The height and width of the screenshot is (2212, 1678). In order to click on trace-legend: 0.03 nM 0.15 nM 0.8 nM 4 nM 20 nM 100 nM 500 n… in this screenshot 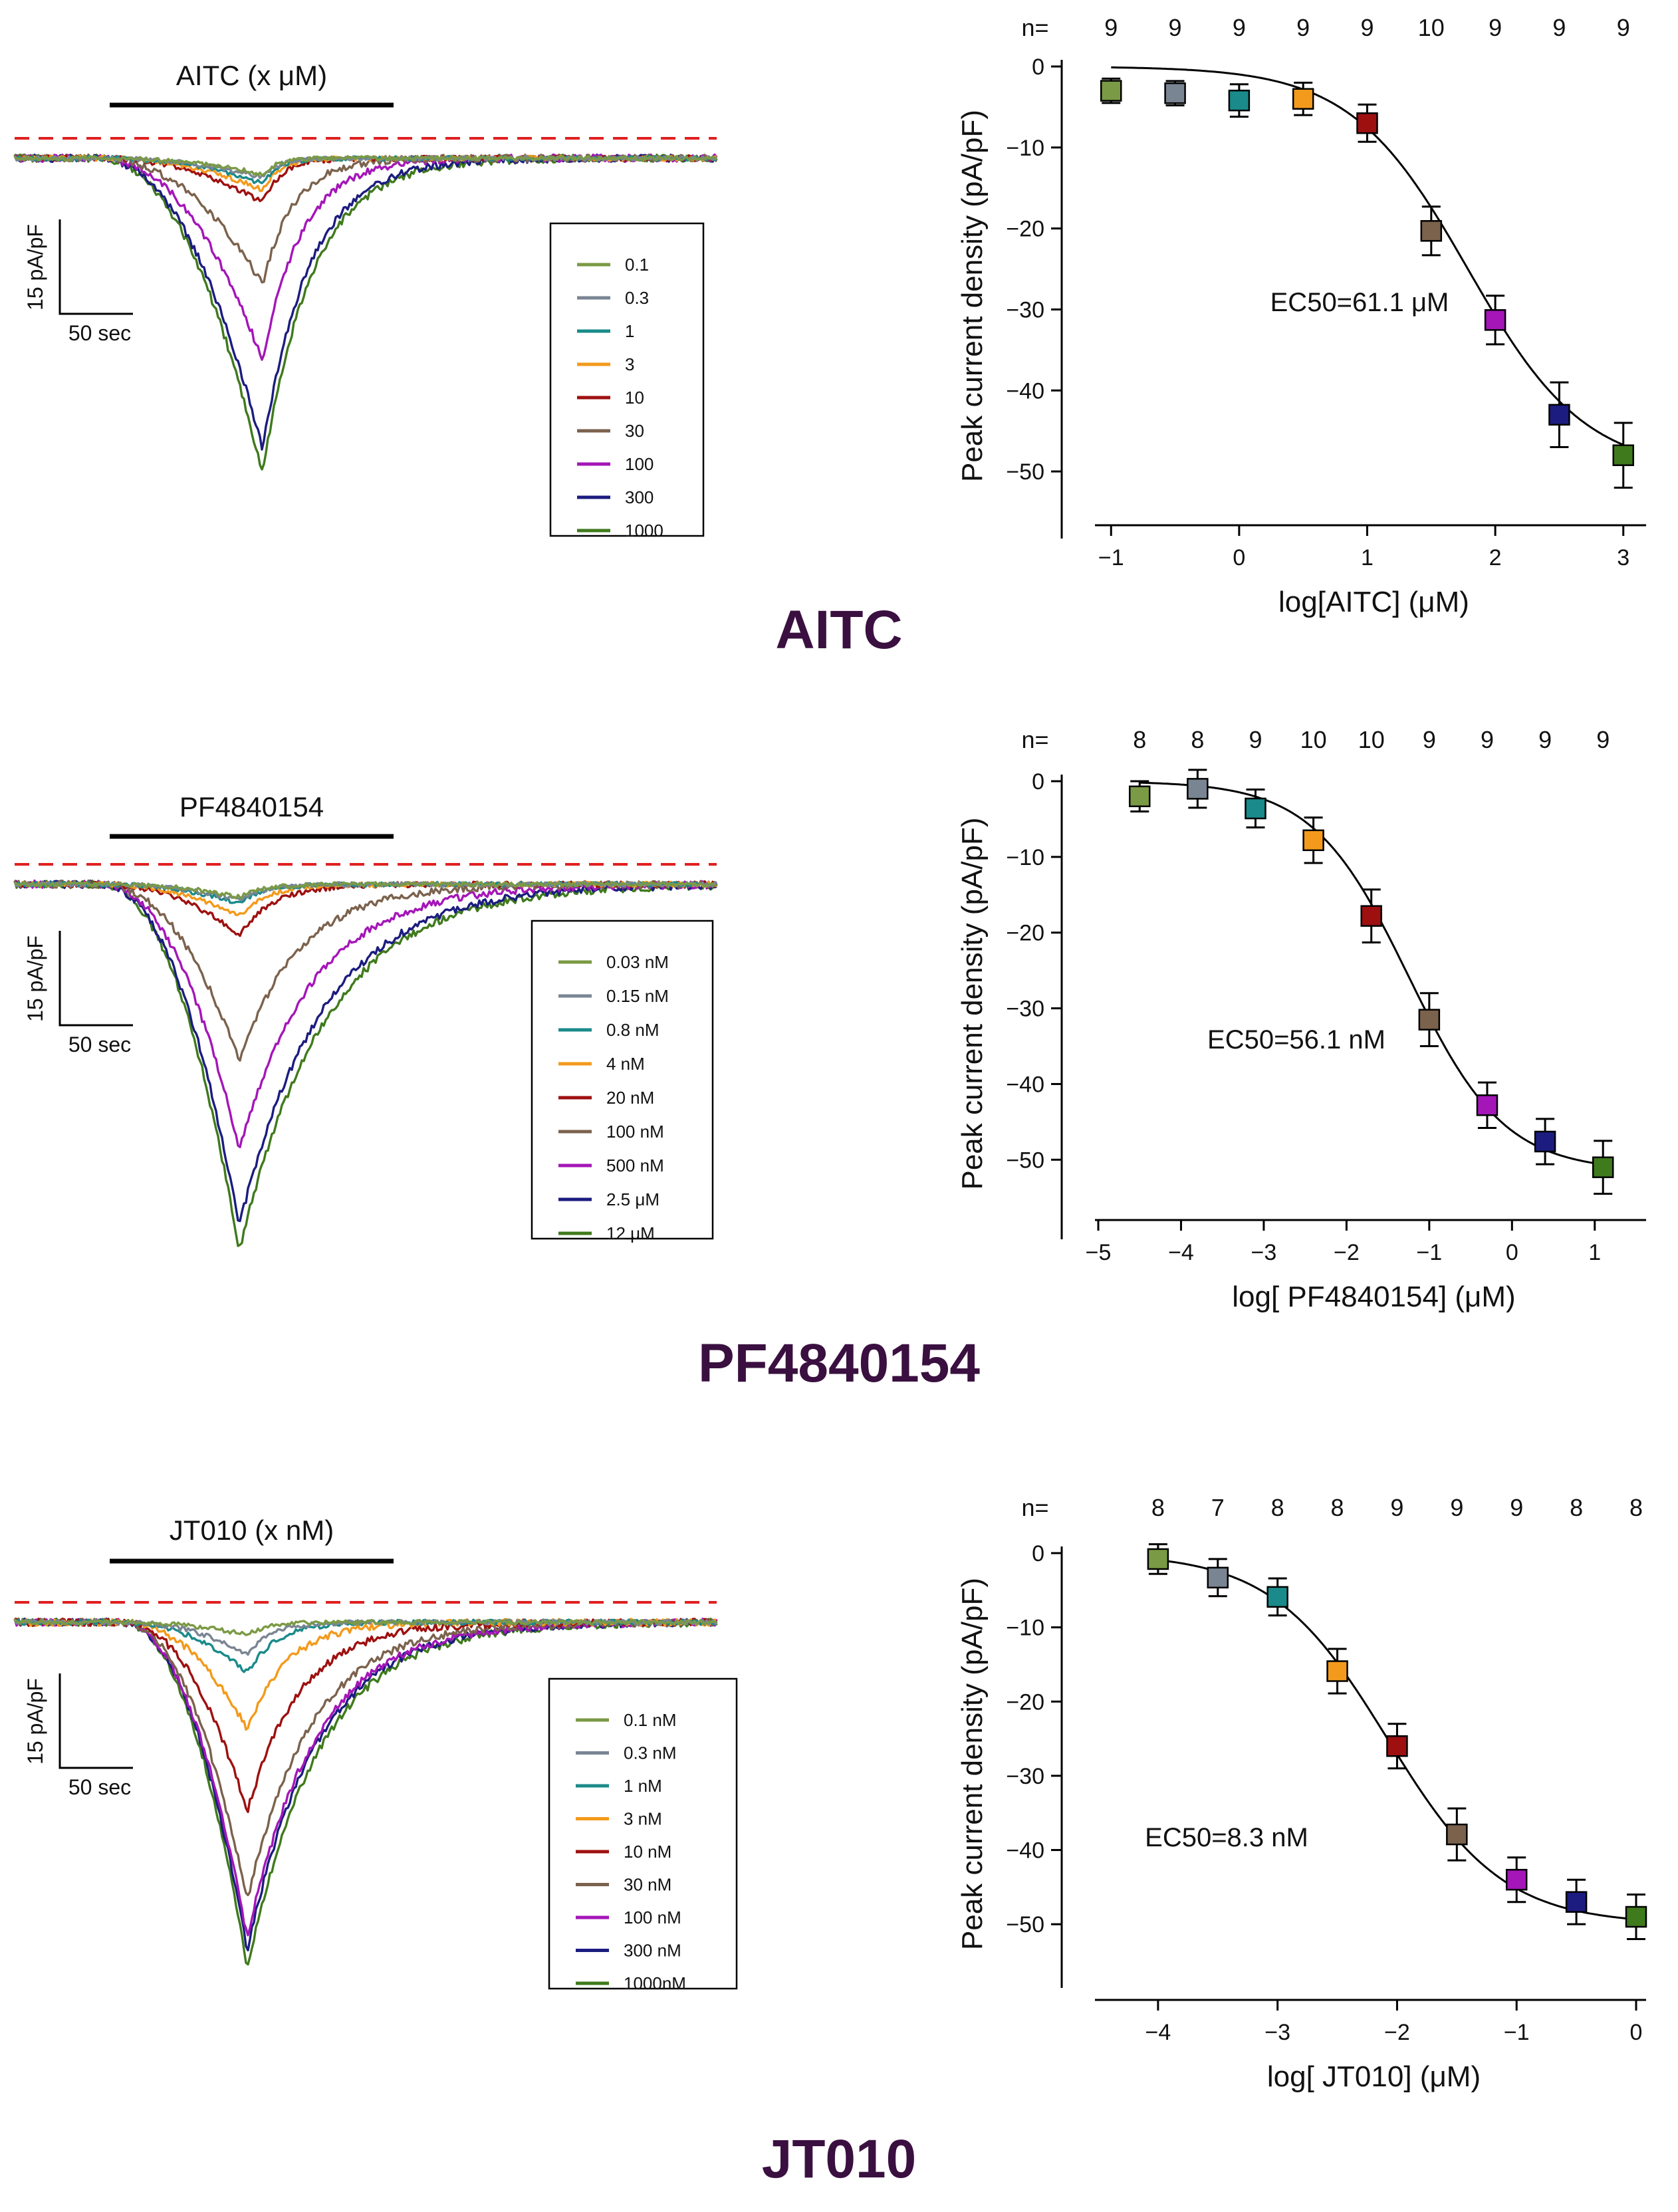, I will do `click(622, 1081)`.